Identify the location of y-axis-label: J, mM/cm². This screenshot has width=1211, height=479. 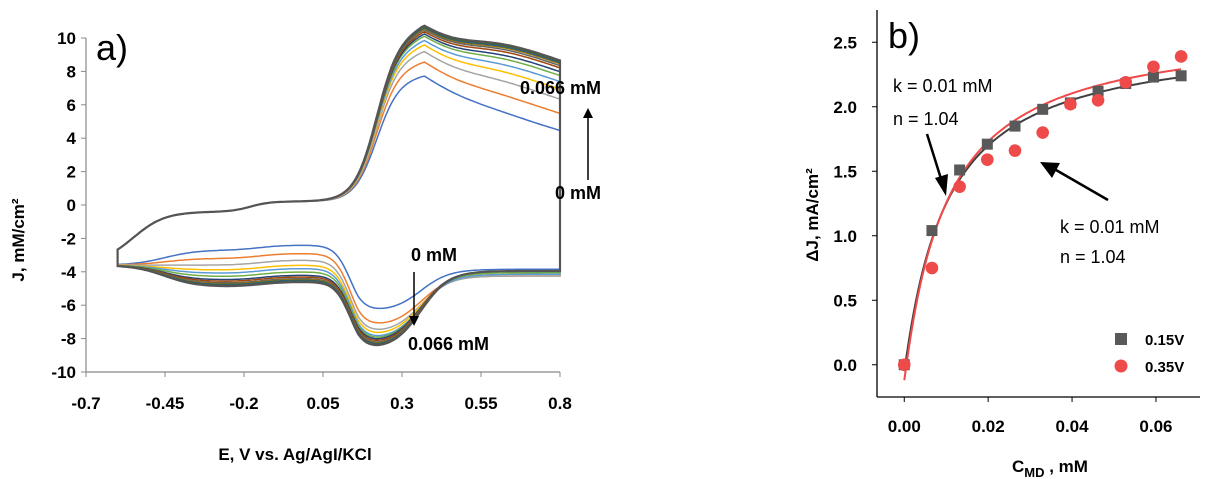
(18, 239).